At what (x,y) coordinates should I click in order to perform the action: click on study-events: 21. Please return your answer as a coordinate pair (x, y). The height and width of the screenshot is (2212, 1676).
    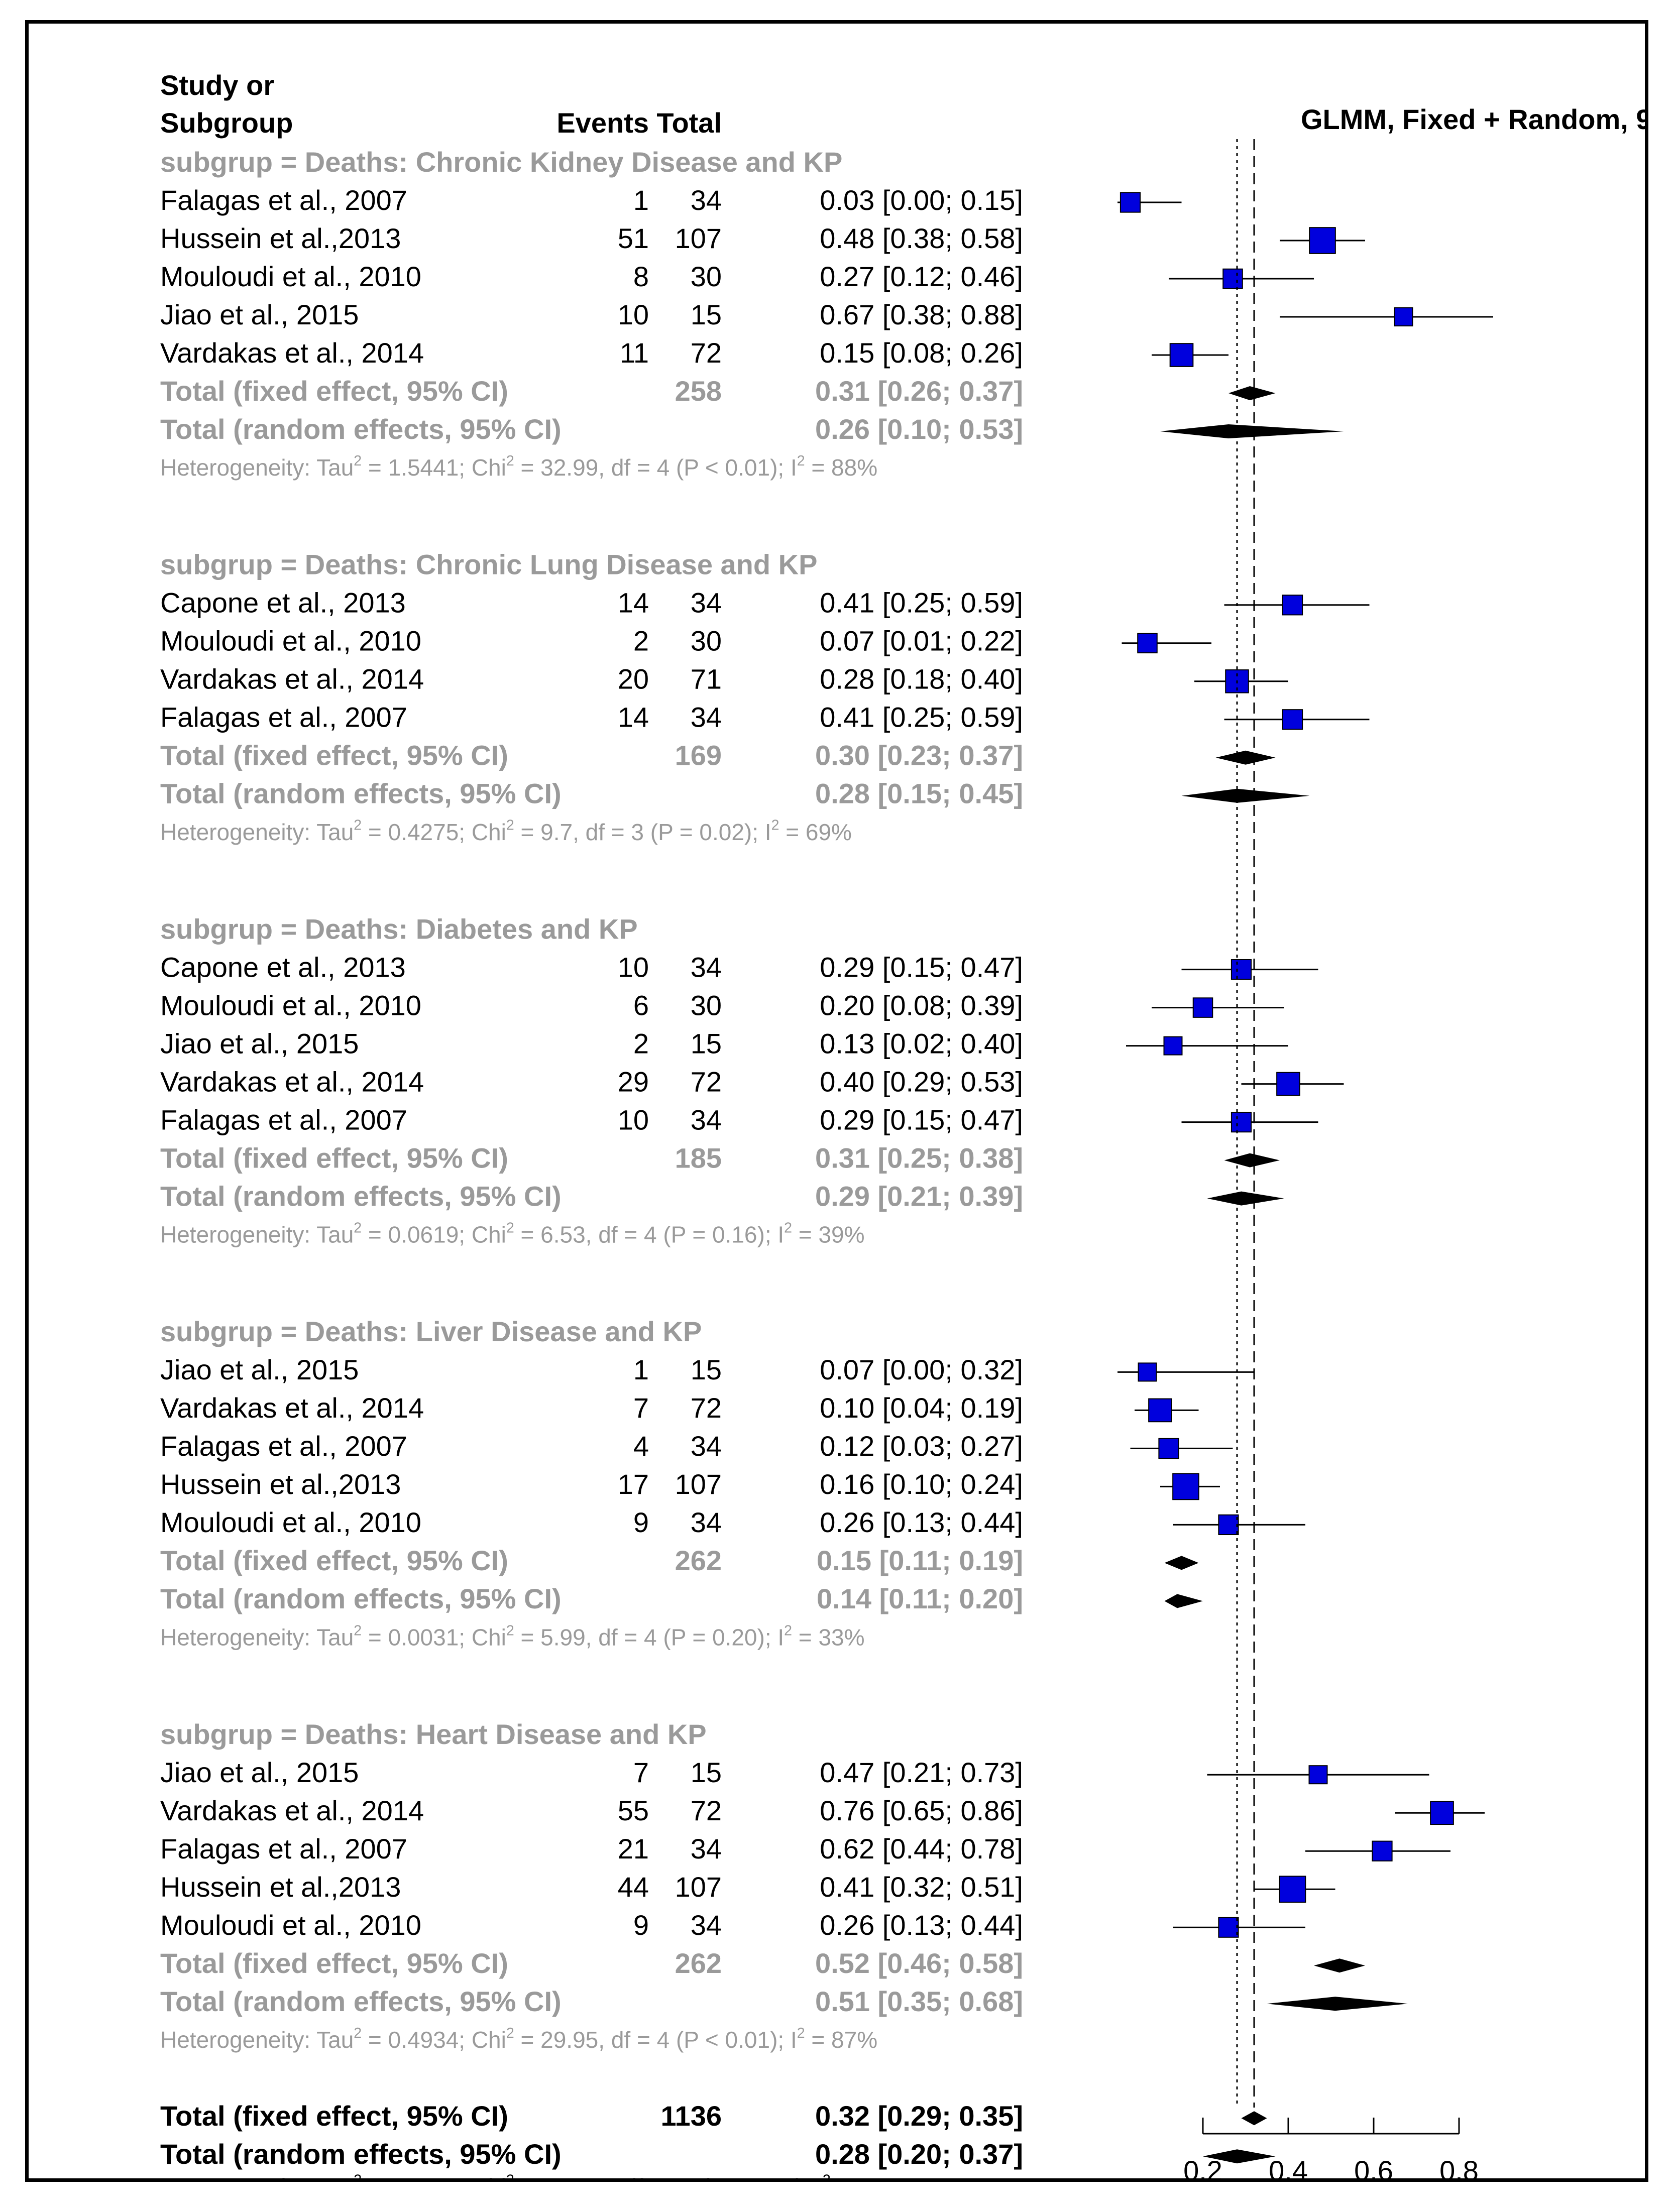
    Looking at the image, I should click on (633, 1849).